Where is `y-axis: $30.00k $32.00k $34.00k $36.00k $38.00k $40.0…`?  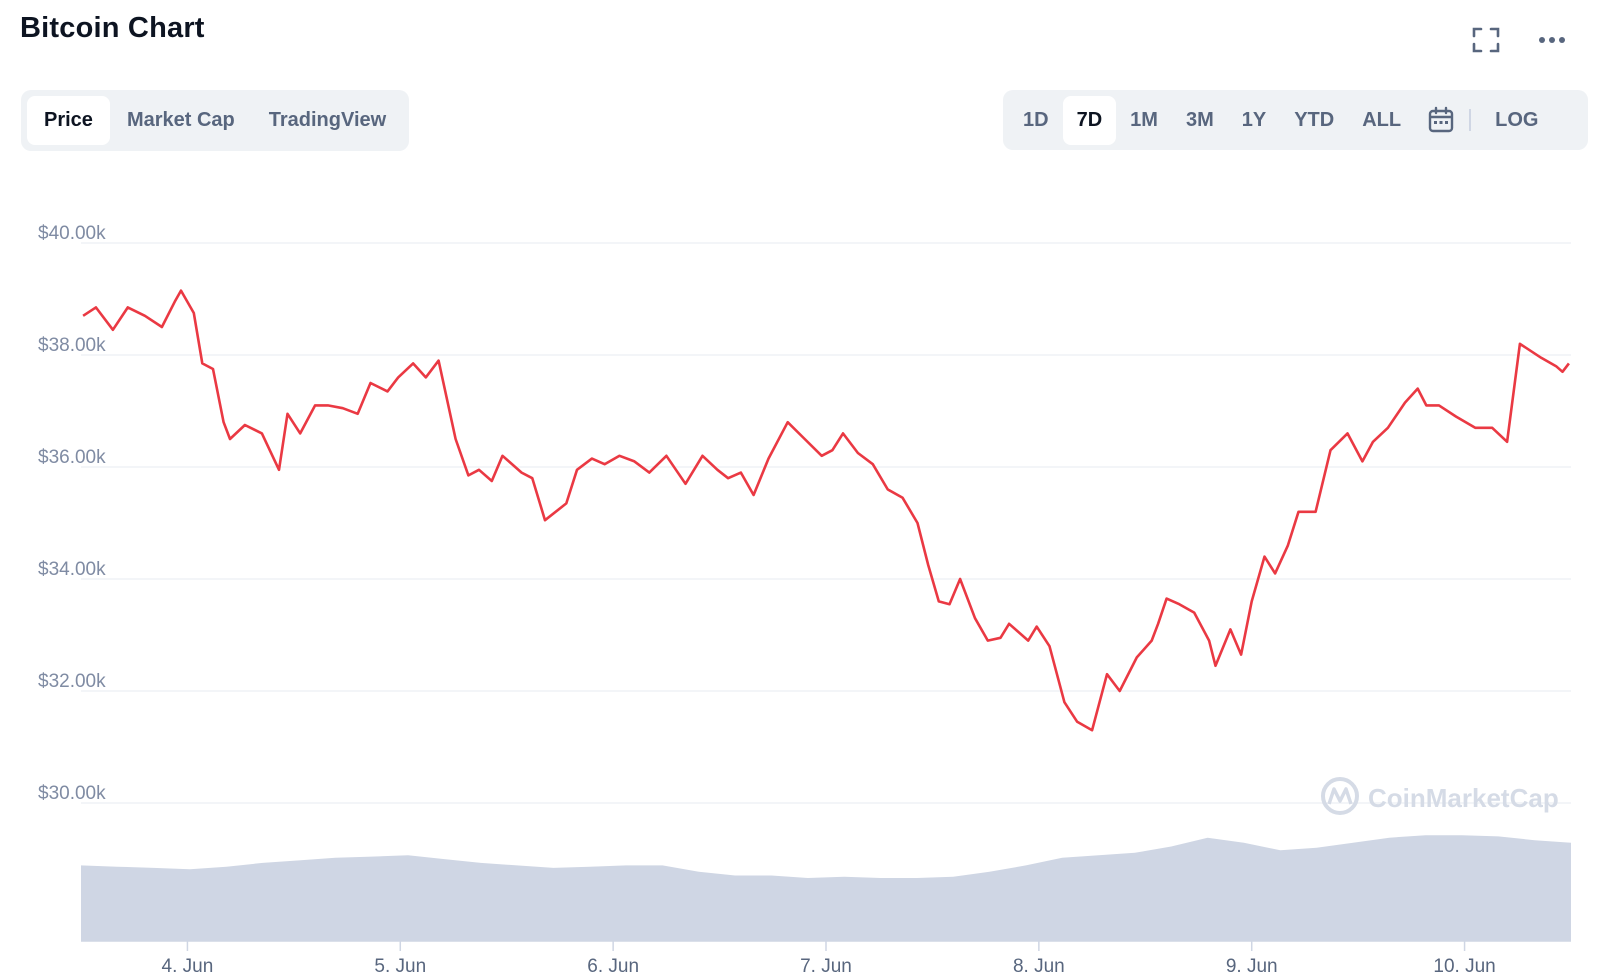
y-axis: $30.00k $32.00k $34.00k $36.00k $38.00k $40.0… is located at coordinates (72, 513).